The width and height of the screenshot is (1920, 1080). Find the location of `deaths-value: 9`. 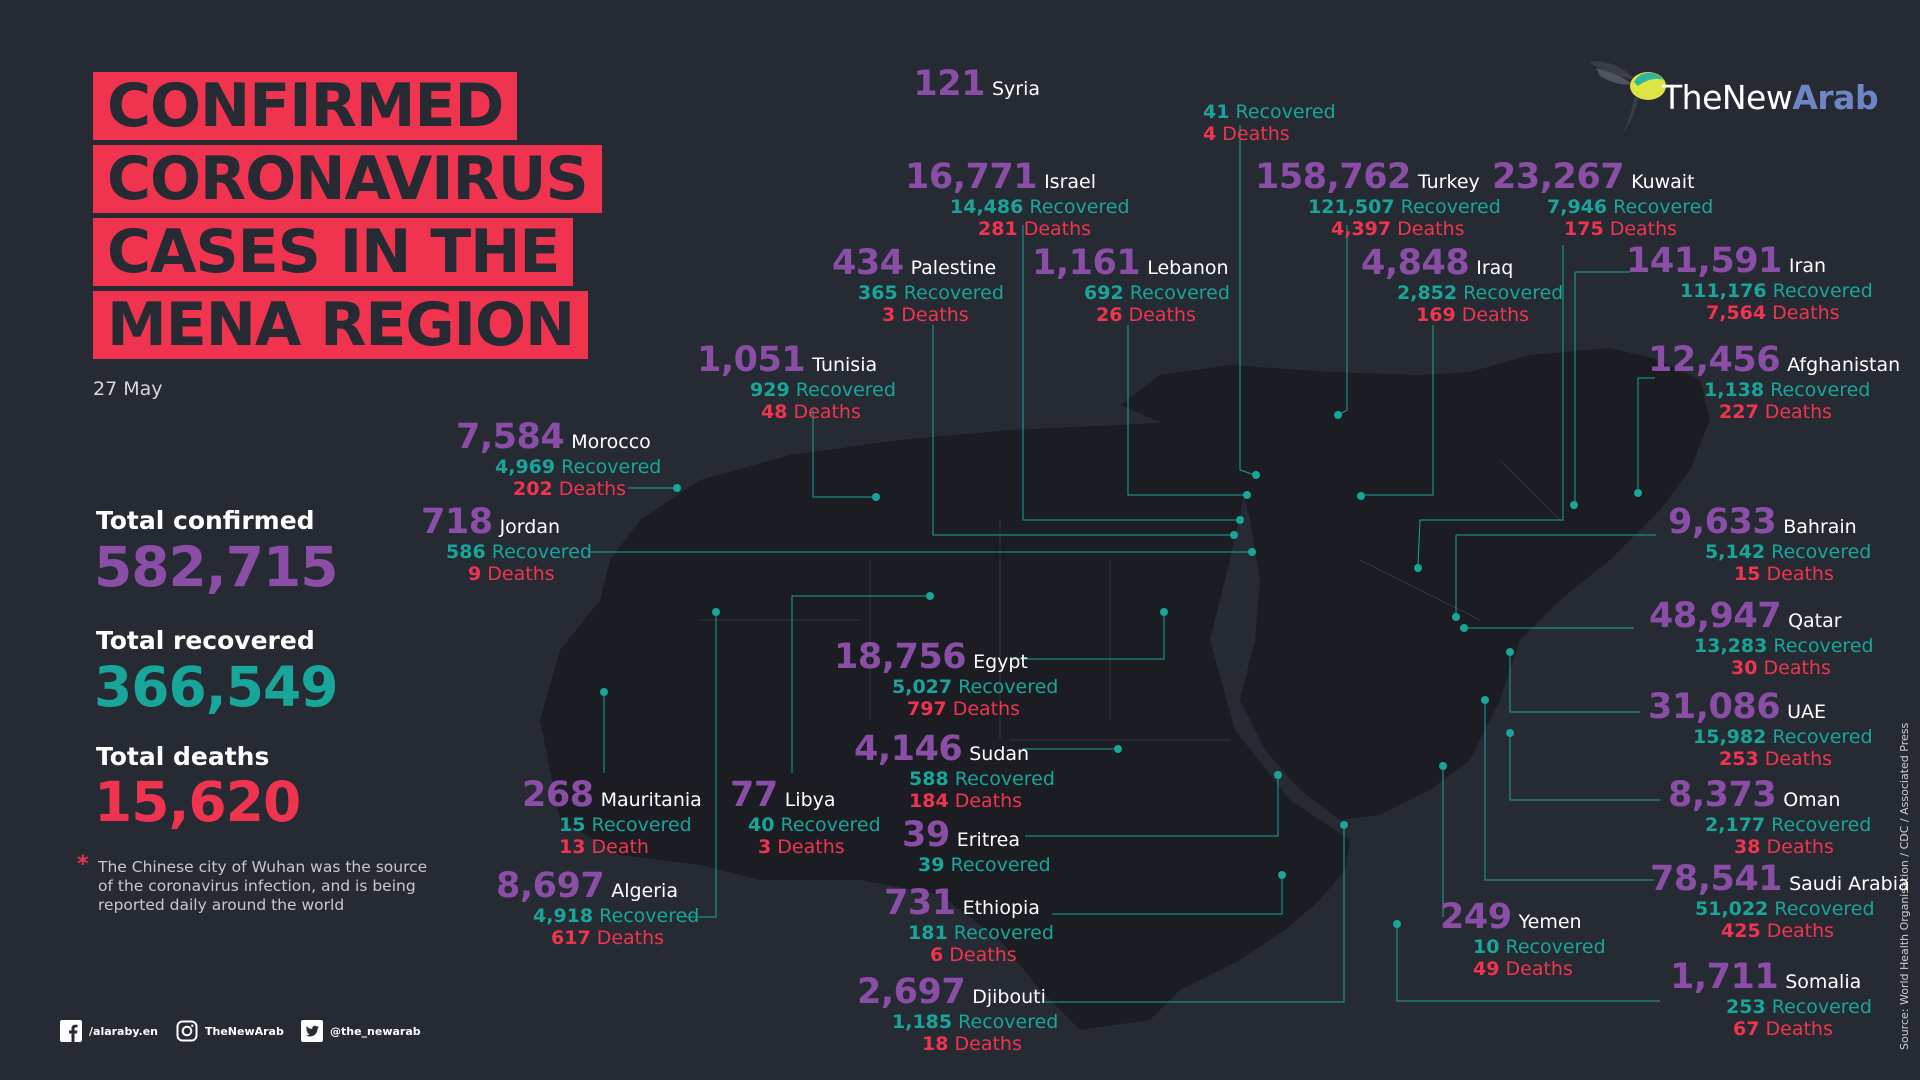

deaths-value: 9 is located at coordinates (475, 574).